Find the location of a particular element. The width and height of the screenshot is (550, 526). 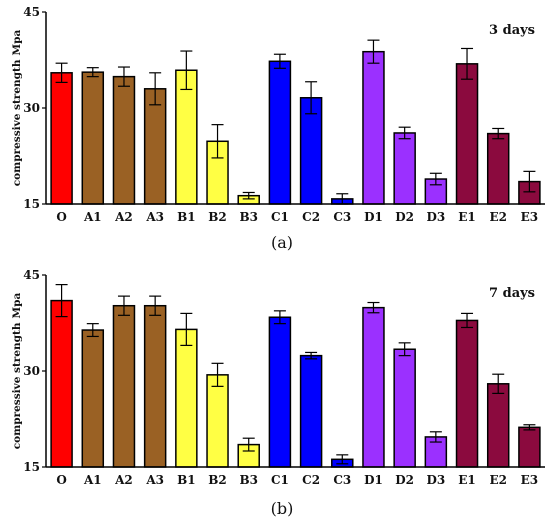

bar-B2 is located at coordinates (217, 421).